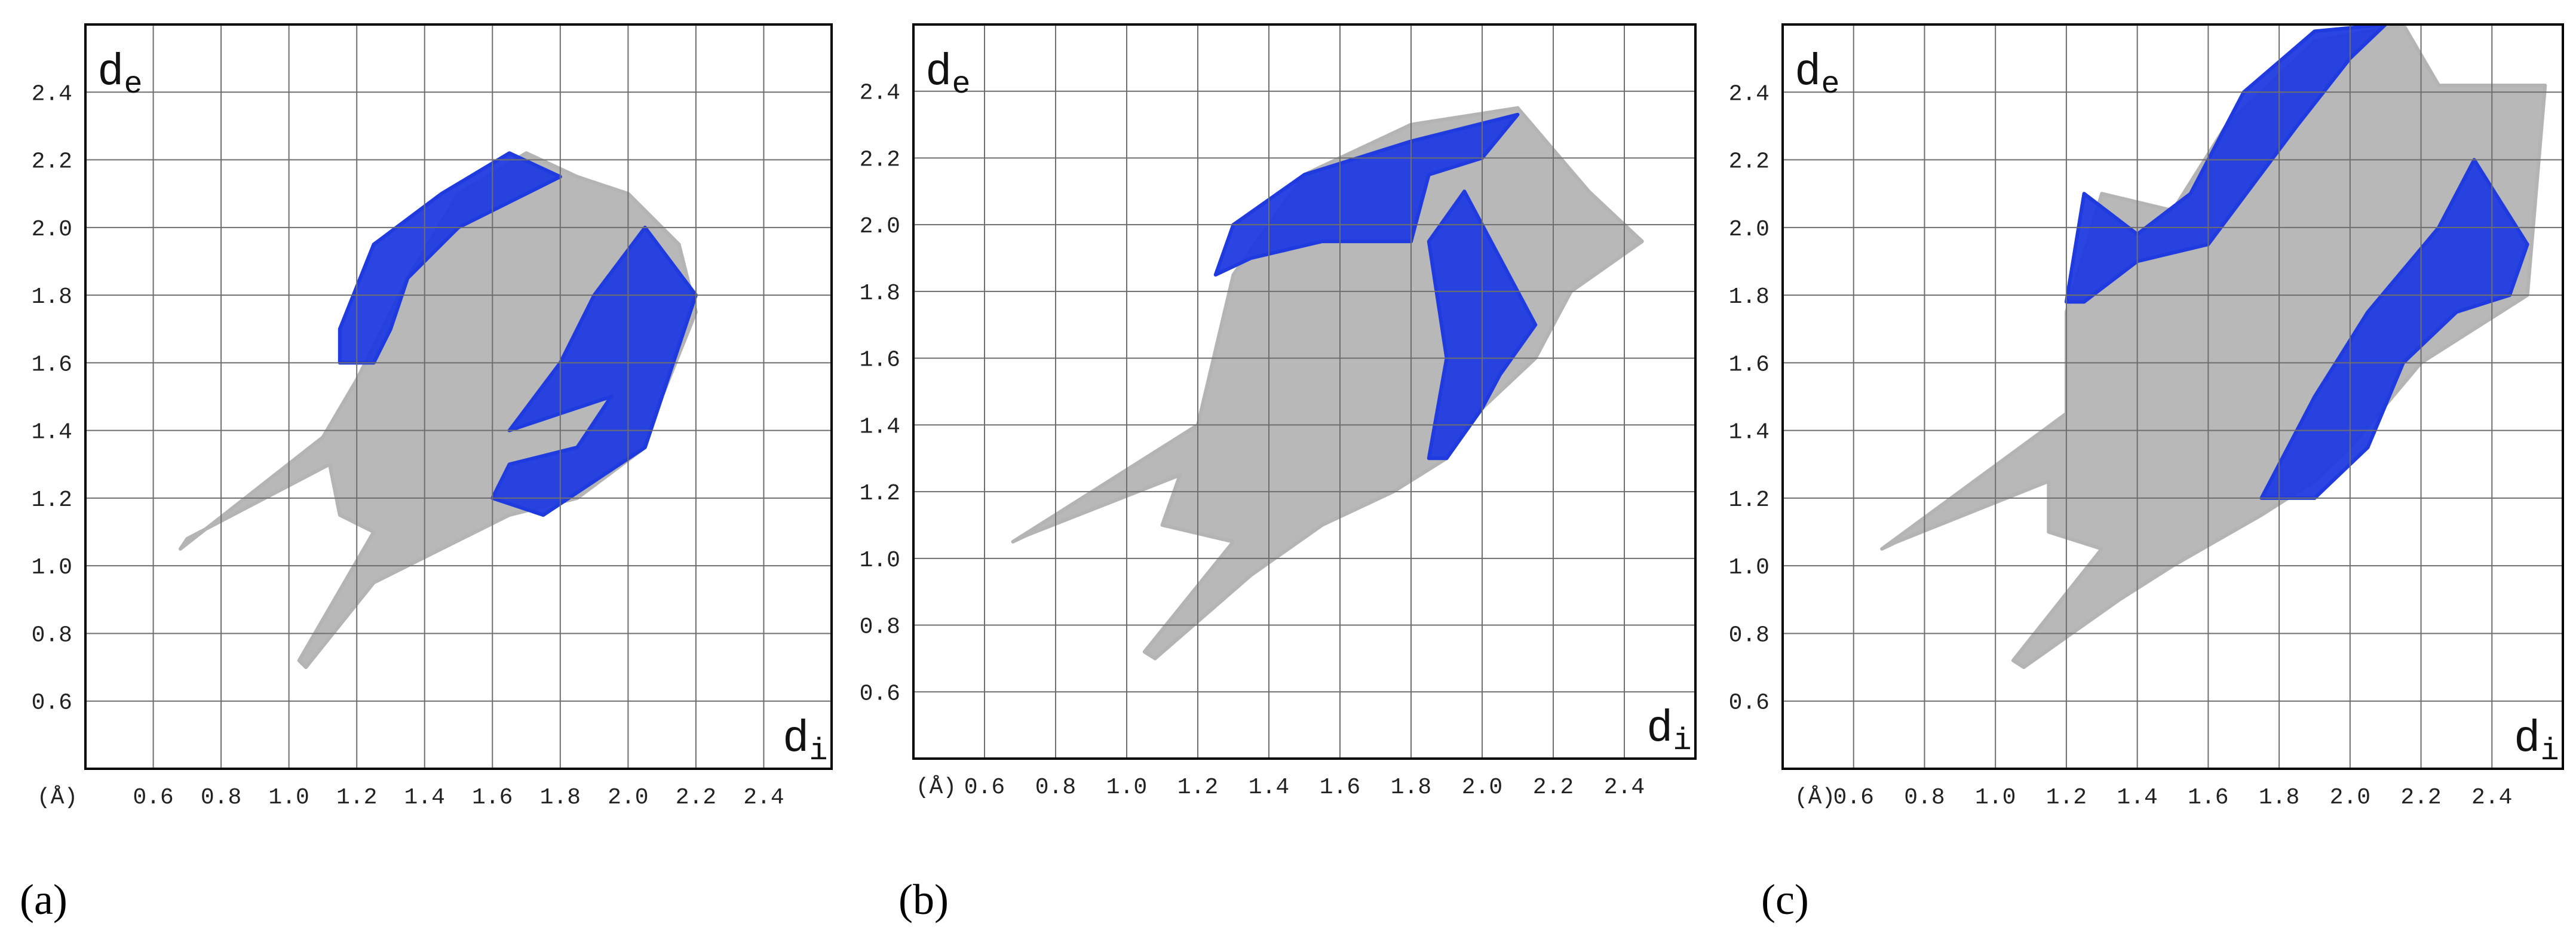 The height and width of the screenshot is (939, 2576). What do you see at coordinates (44, 899) in the screenshot?
I see `panel-label: (a)` at bounding box center [44, 899].